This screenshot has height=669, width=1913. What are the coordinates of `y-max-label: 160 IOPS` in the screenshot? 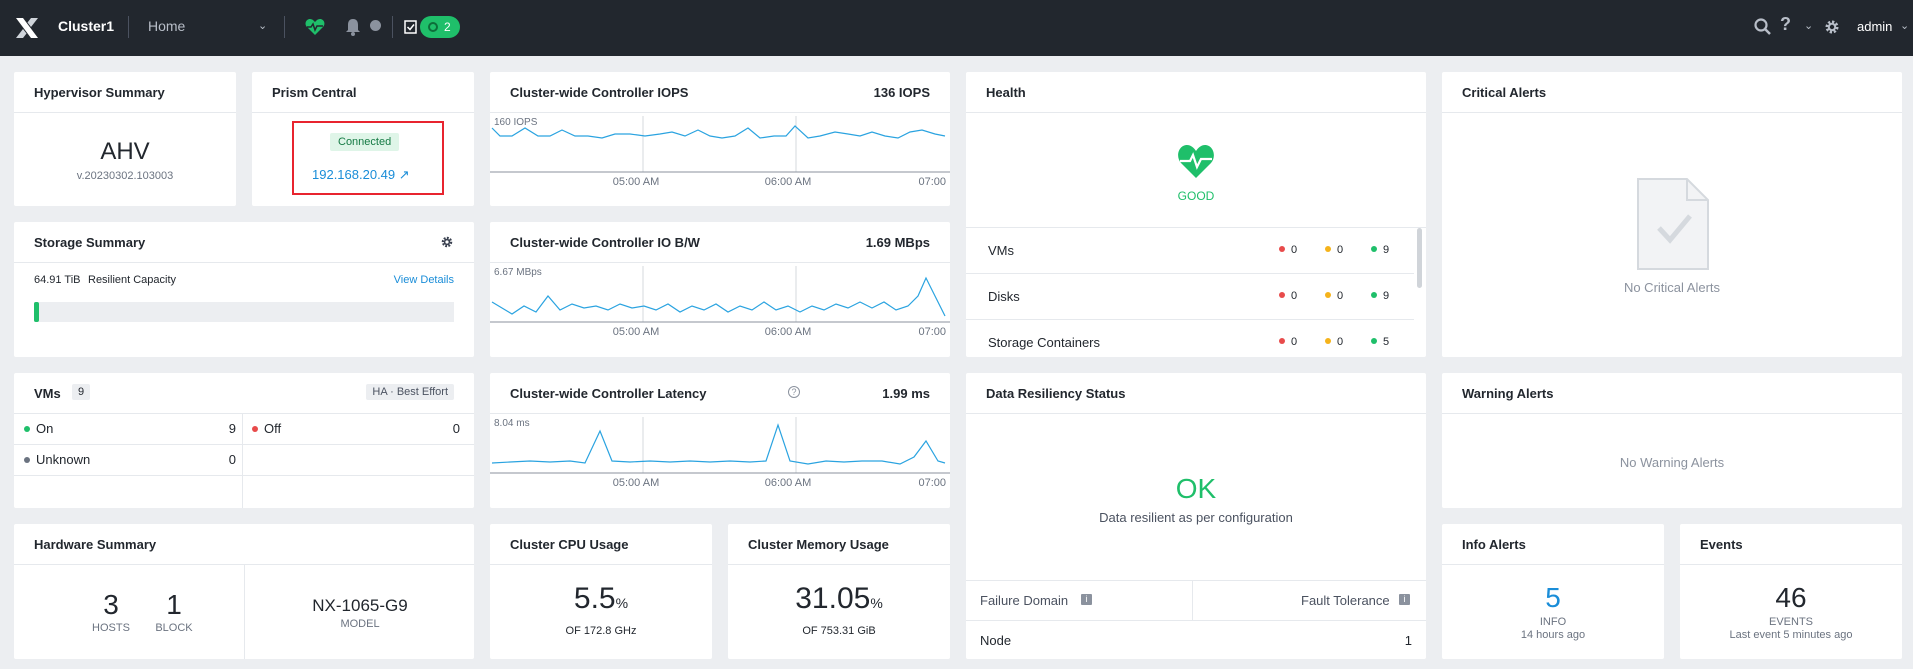 It's located at (516, 122).